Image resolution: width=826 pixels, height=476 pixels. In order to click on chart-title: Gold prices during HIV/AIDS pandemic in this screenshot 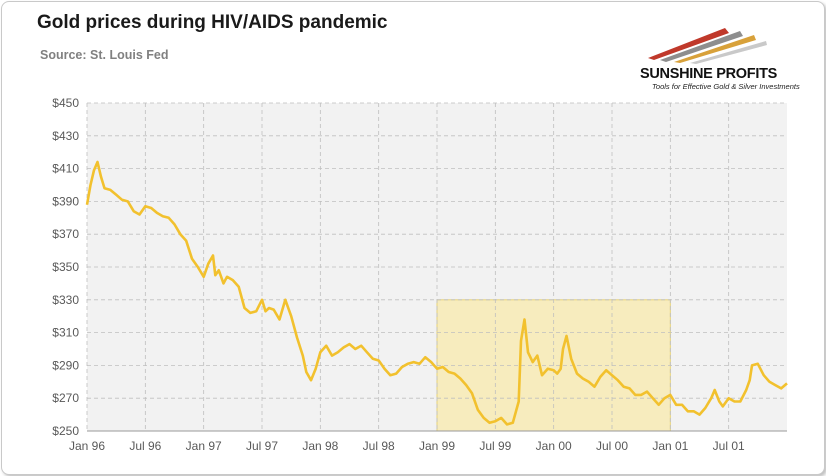, I will do `click(212, 22)`.